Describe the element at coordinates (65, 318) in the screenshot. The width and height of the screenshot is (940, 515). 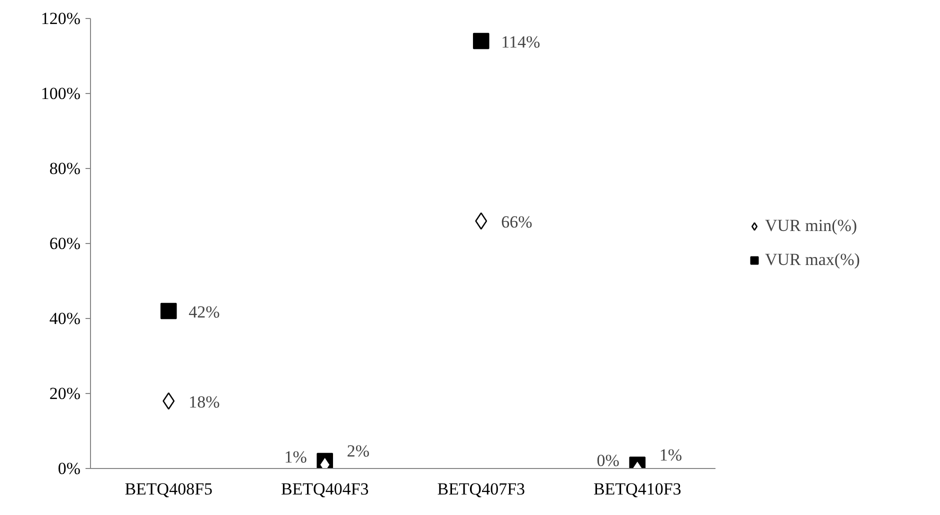
I see `y-tick-label: 40%` at that location.